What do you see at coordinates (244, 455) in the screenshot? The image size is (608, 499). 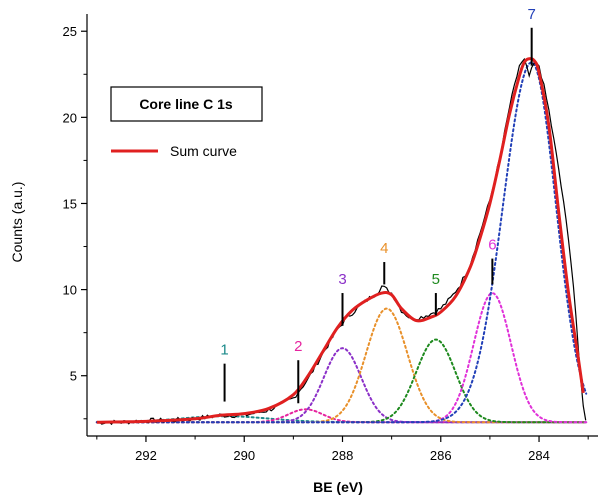 I see `x-tick-label-290: 290` at bounding box center [244, 455].